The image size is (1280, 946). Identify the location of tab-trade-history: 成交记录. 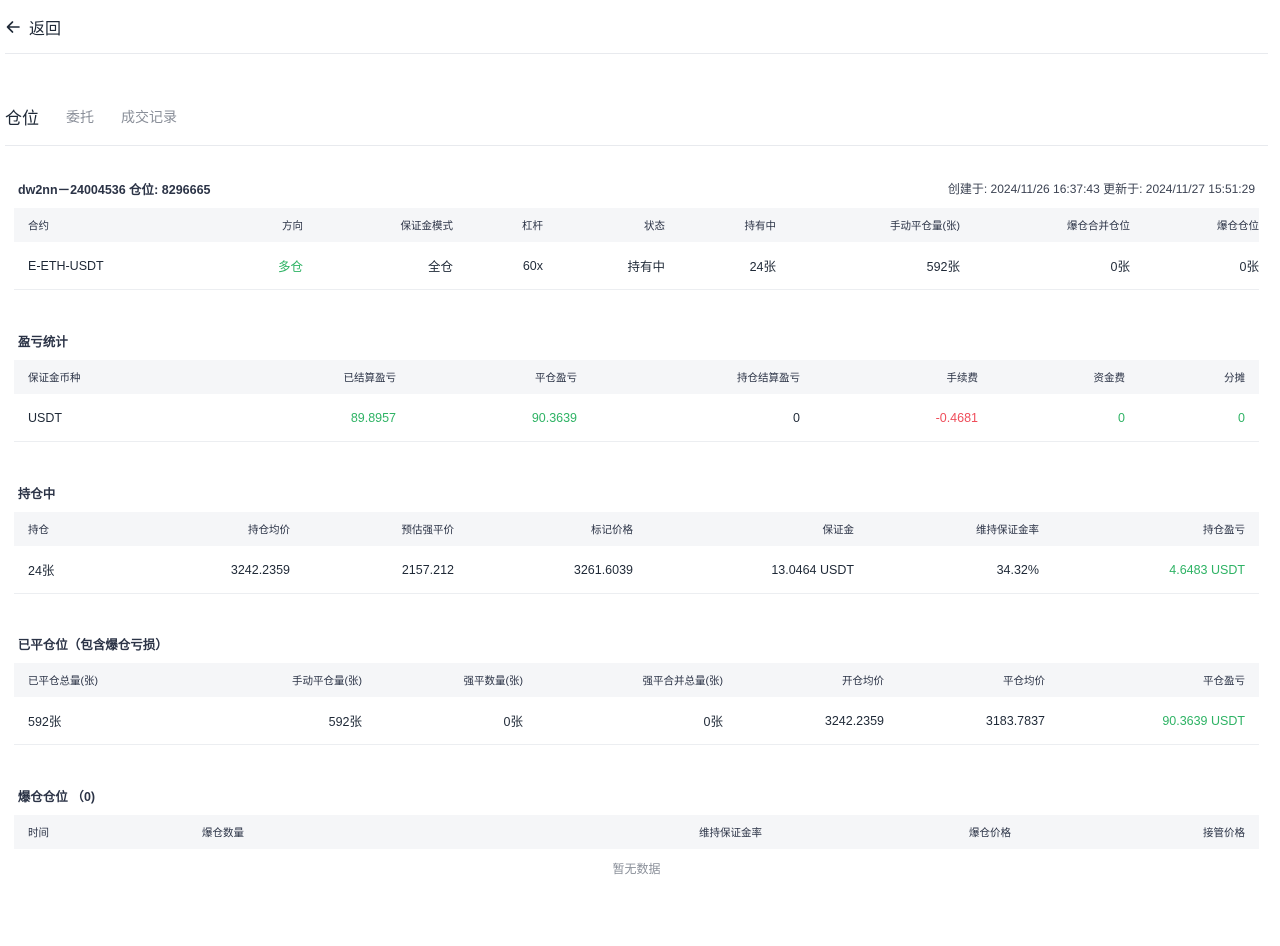
(149, 116).